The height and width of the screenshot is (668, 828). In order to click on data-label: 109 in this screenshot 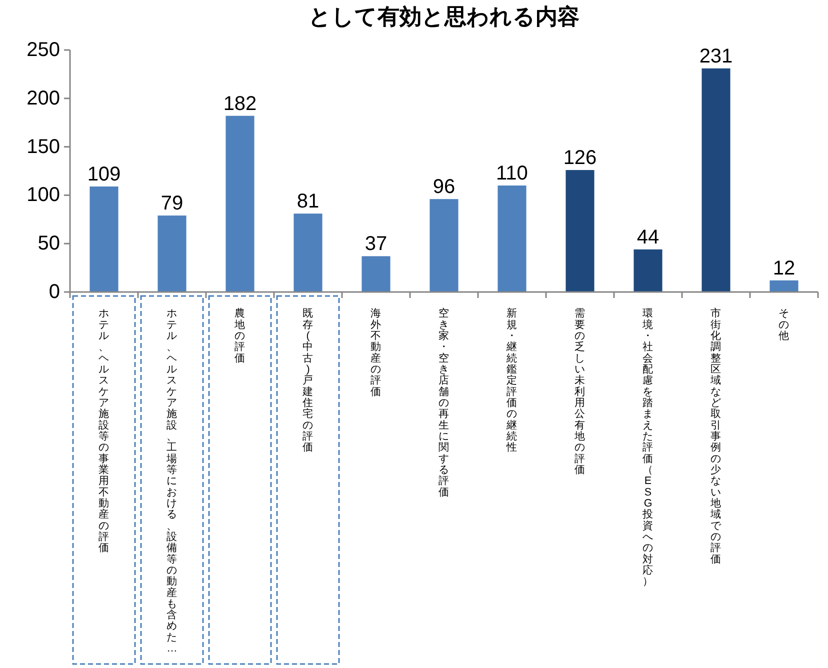, I will do `click(104, 174)`.